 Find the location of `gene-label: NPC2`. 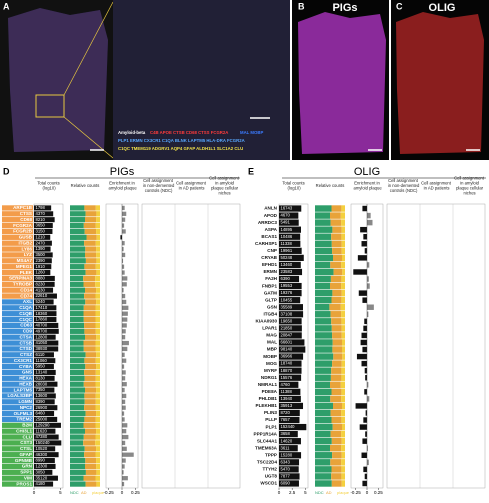

gene-label: NPC2 is located at coordinates (26, 407).